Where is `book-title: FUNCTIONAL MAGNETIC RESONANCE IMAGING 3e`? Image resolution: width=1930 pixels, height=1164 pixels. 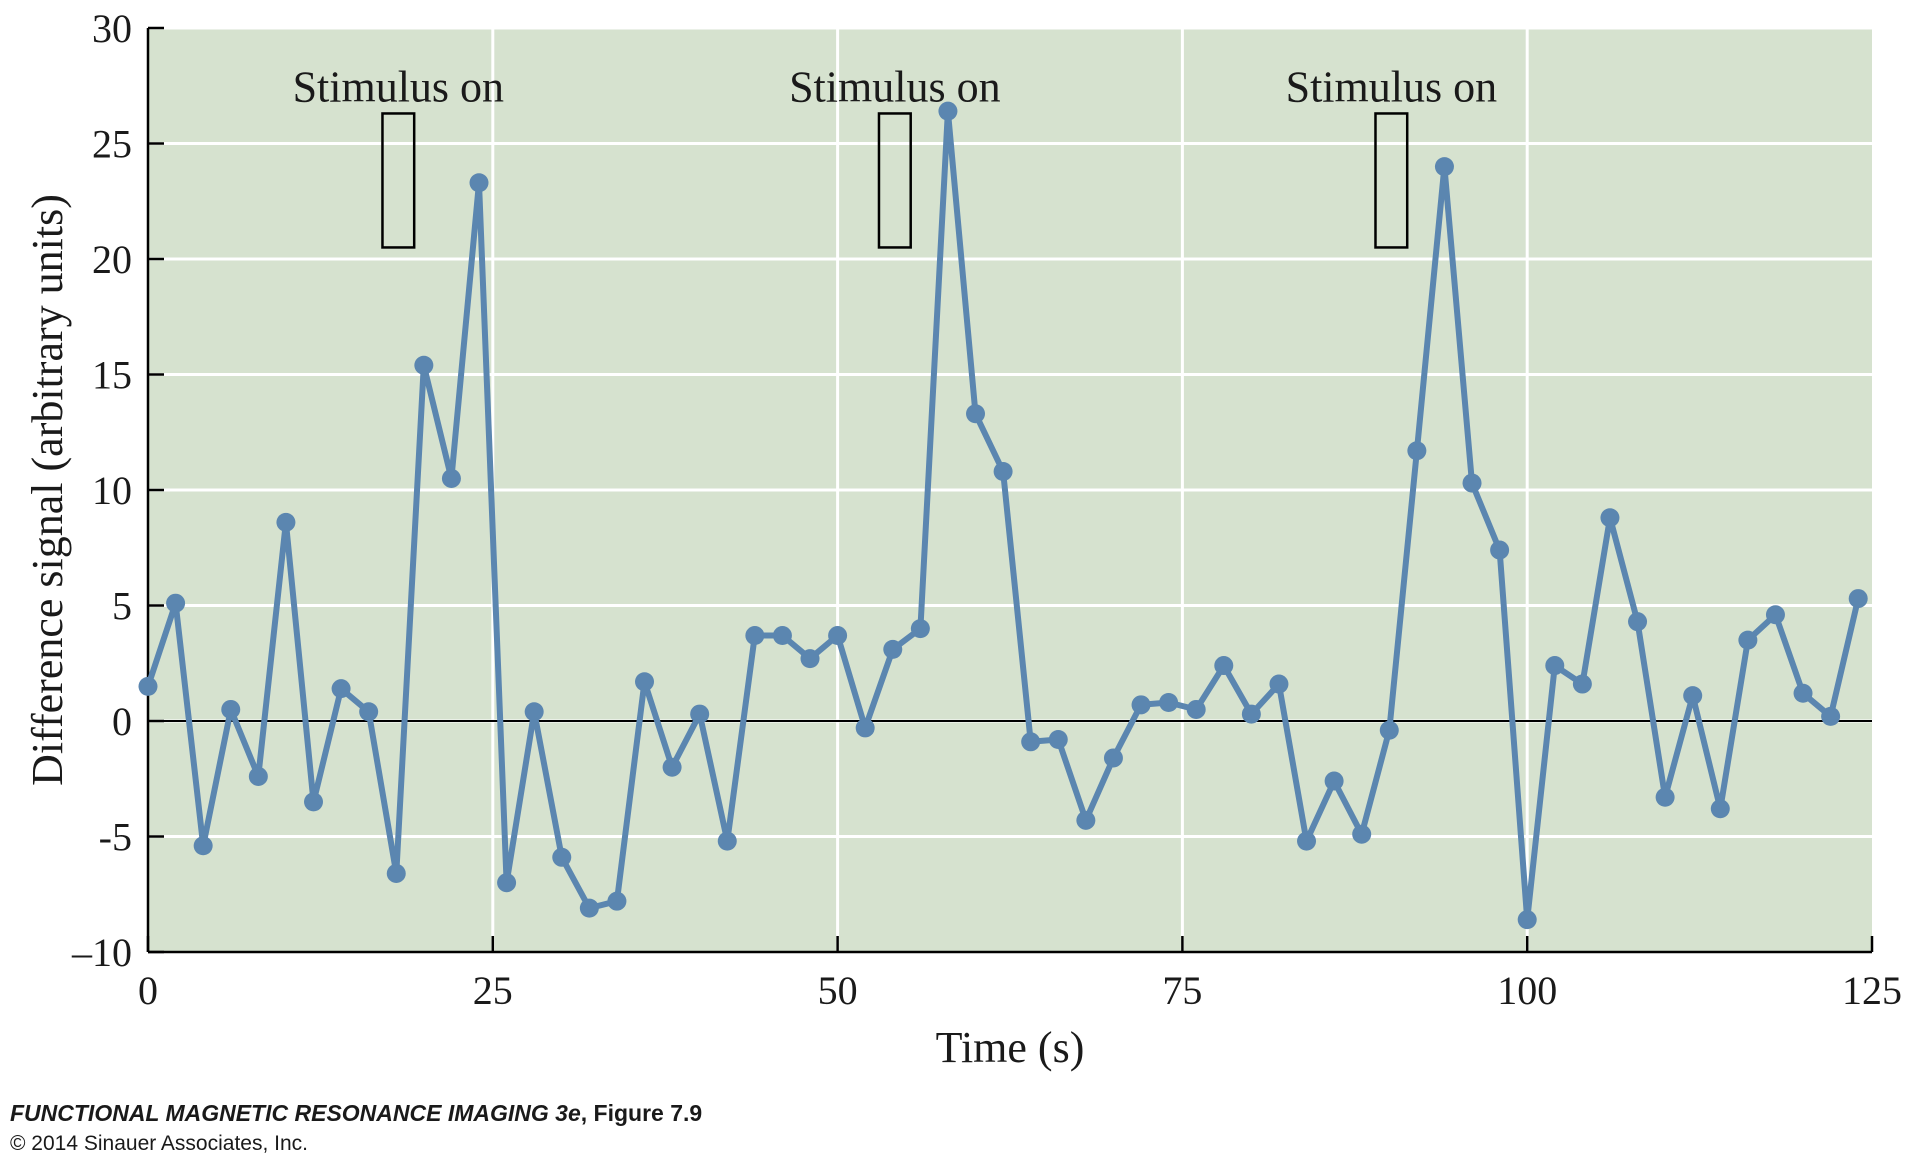 book-title: FUNCTIONAL MAGNETIC RESONANCE IMAGING 3e is located at coordinates (295, 1113).